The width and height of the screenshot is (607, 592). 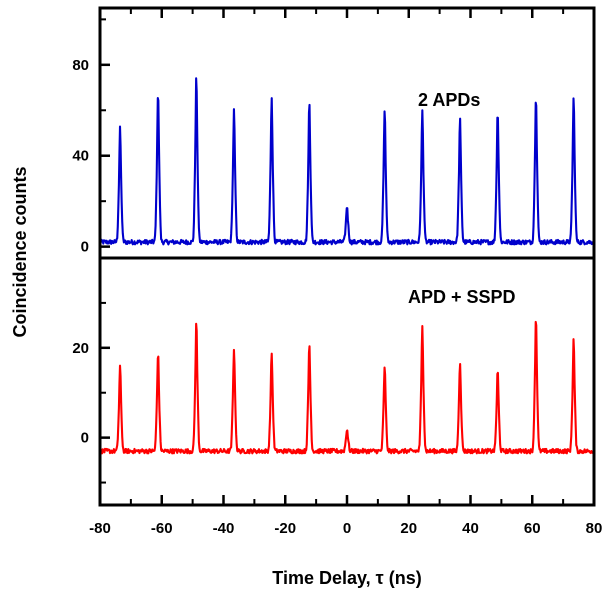 I want to click on annotation-top: 2 APDs, so click(x=449, y=100).